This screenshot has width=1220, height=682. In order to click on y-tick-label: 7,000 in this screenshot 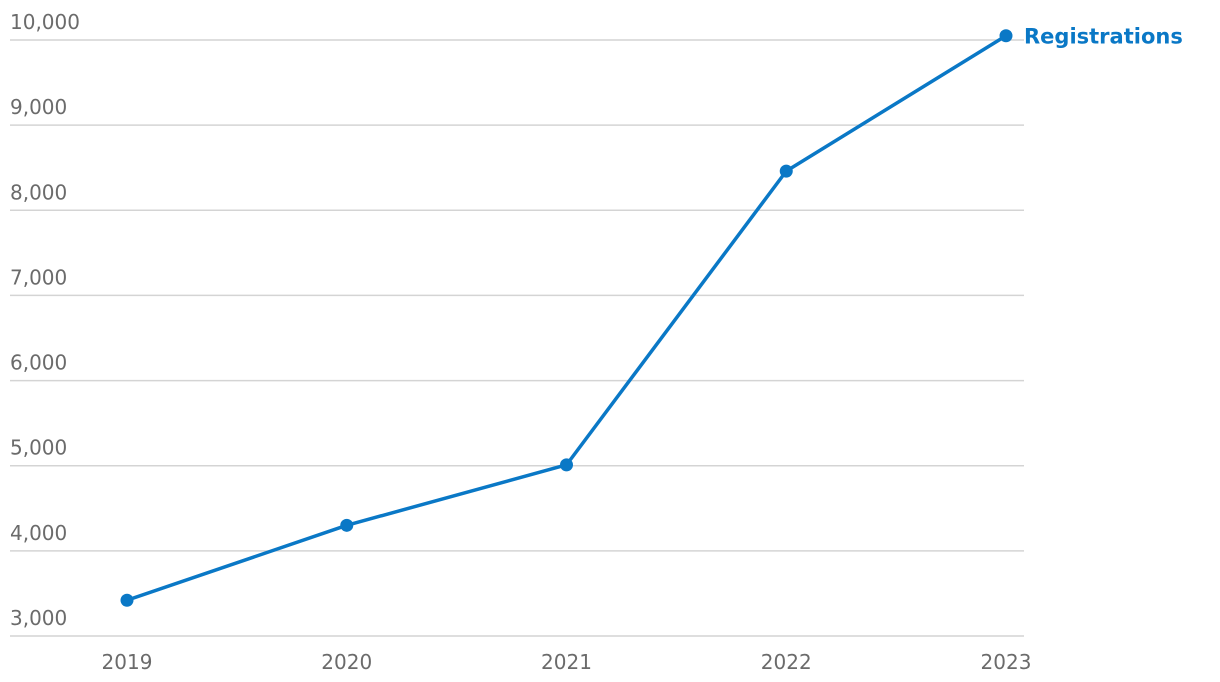, I will do `click(38, 277)`.